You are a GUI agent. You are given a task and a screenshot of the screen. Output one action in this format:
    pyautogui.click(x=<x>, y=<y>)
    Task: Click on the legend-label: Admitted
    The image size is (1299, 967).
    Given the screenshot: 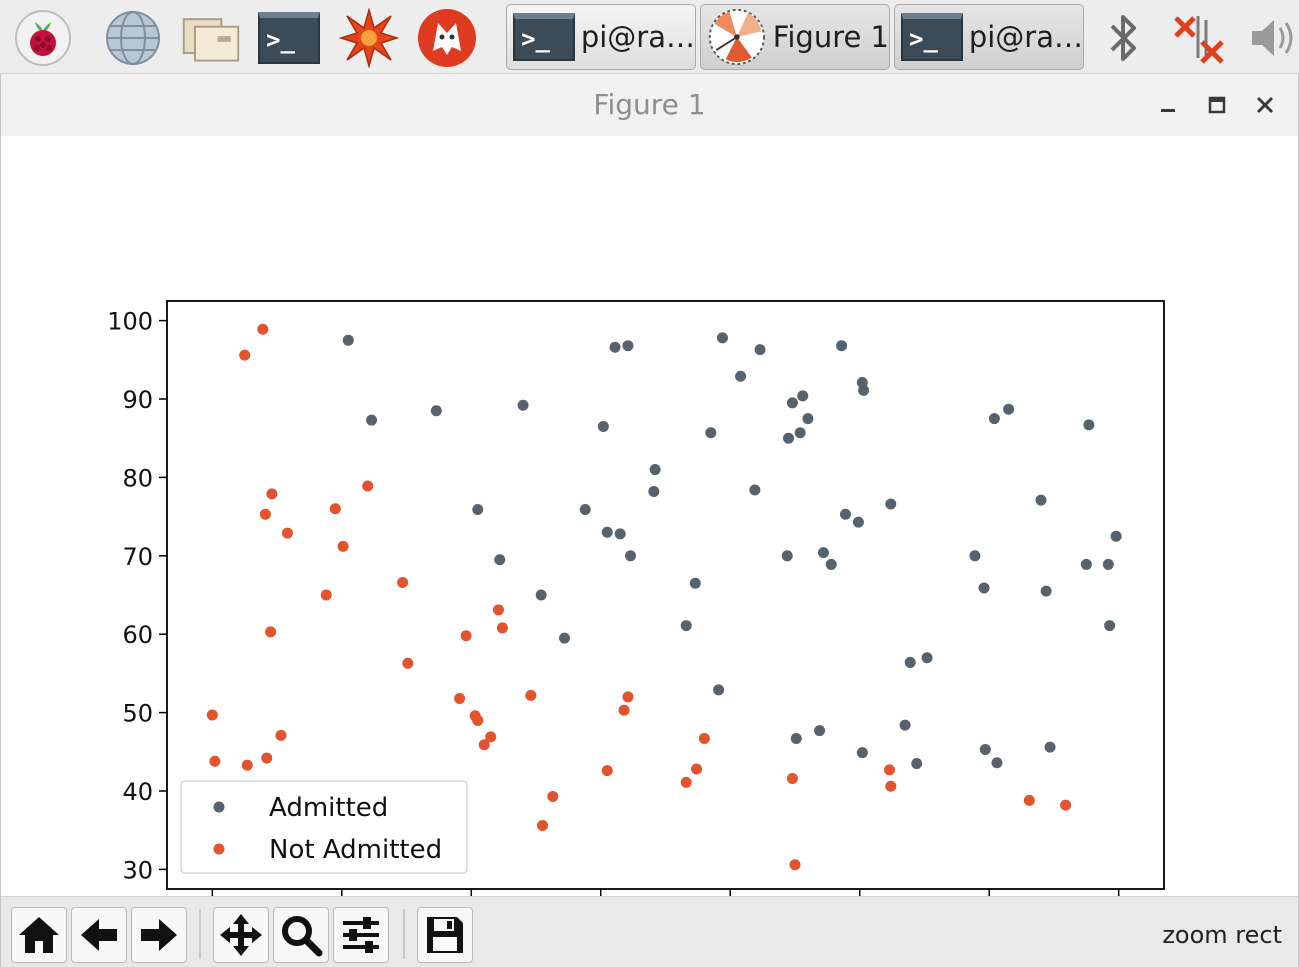 What is the action you would take?
    pyautogui.click(x=328, y=808)
    